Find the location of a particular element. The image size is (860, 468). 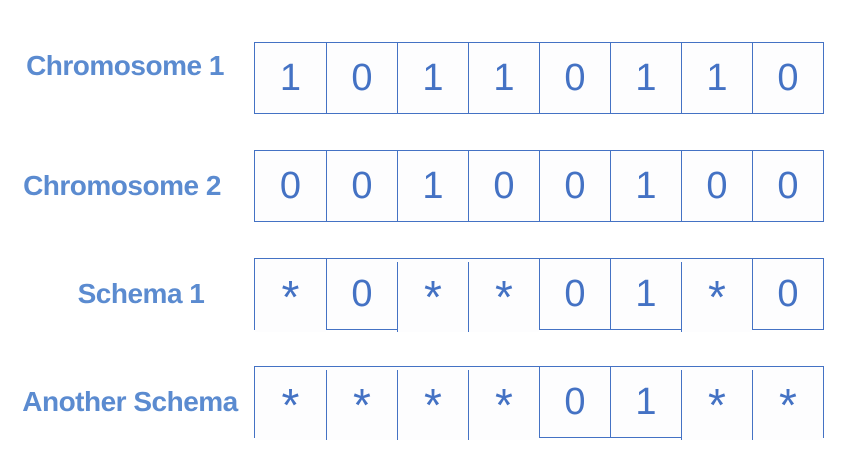

schema-1-grid: * 0 * * 0 1 * 0 is located at coordinates (539, 295).